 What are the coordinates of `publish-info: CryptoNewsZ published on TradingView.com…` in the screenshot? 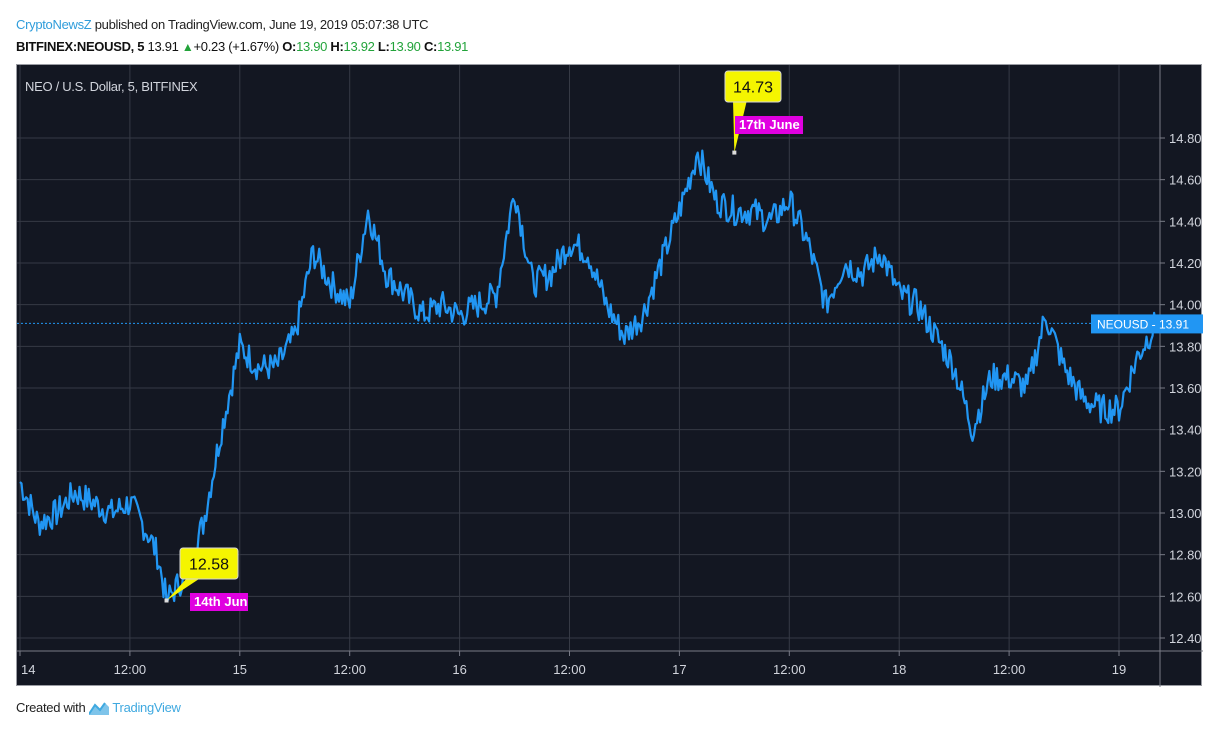 It's located at (222, 24).